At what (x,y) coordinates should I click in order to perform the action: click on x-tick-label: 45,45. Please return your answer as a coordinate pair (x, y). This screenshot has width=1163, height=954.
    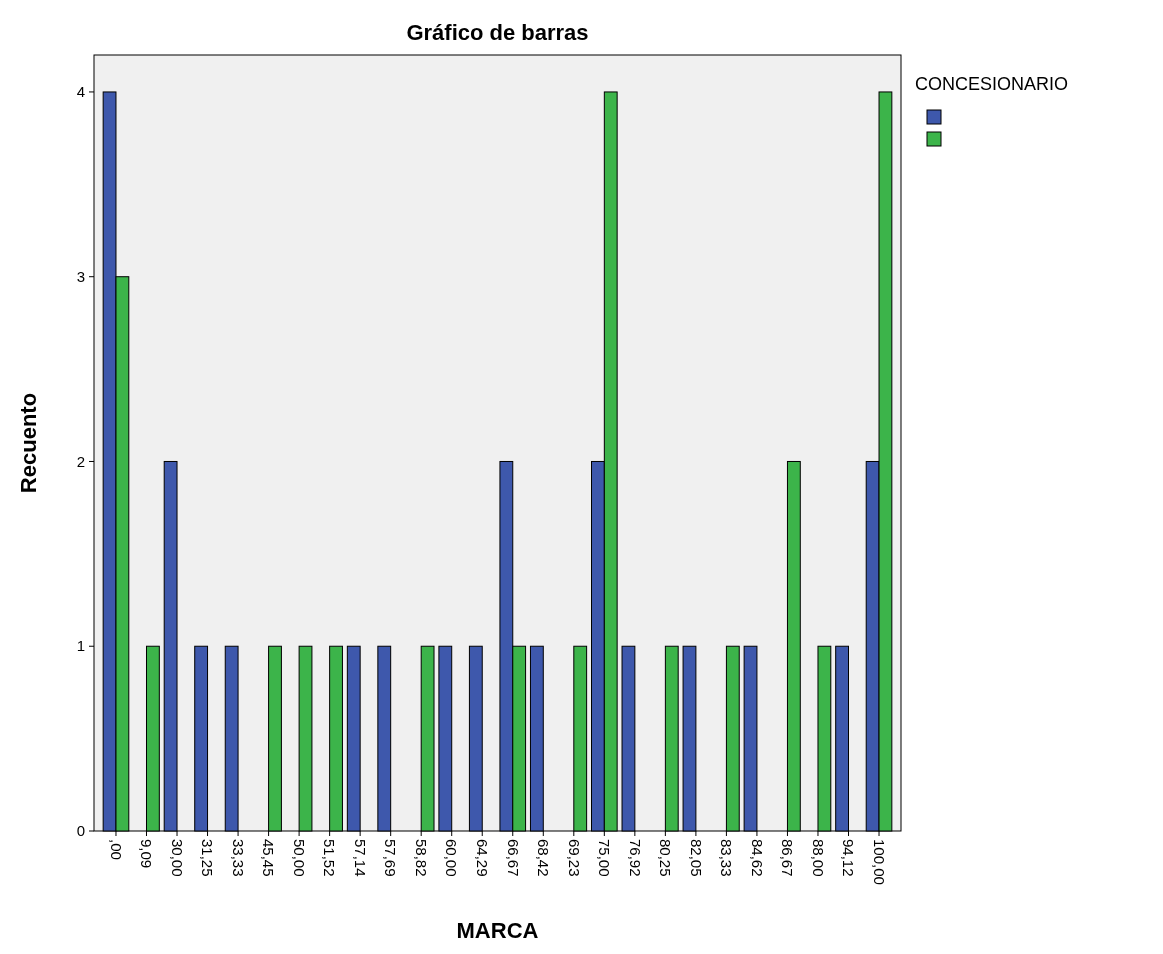
    Looking at the image, I should click on (269, 858).